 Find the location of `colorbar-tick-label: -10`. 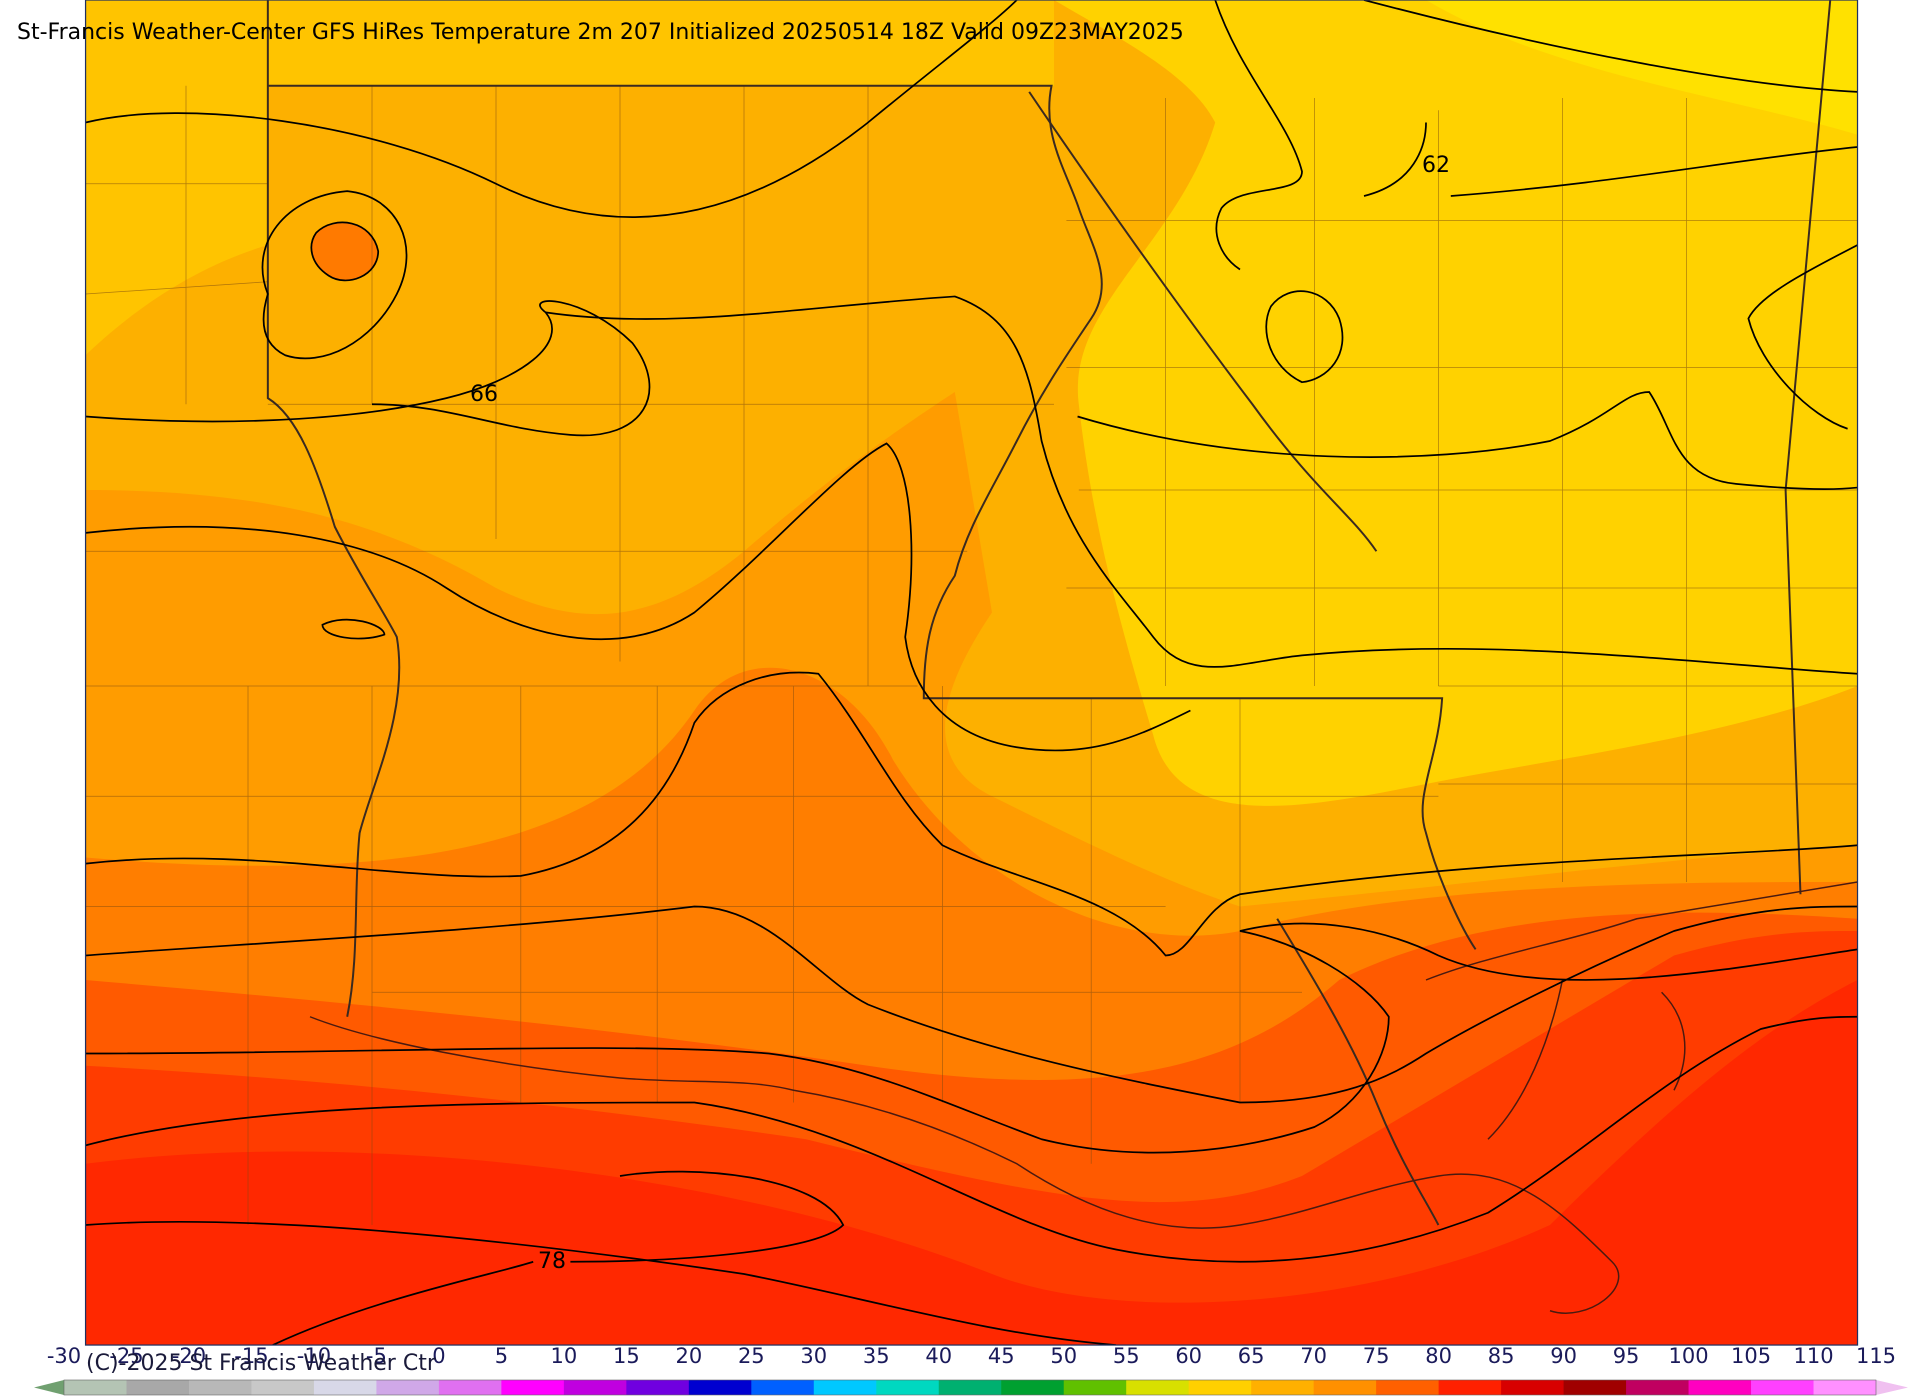

colorbar-tick-label: -10 is located at coordinates (314, 1356).